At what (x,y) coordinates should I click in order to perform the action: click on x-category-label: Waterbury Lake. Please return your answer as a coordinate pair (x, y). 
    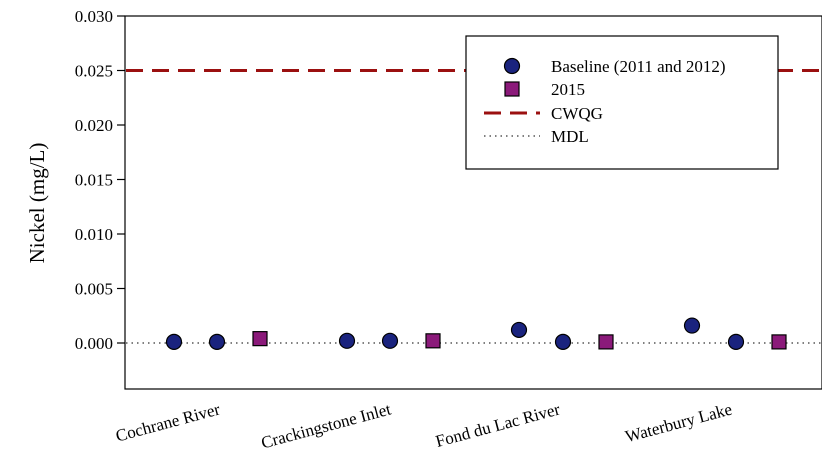
    Looking at the image, I should click on (678, 423).